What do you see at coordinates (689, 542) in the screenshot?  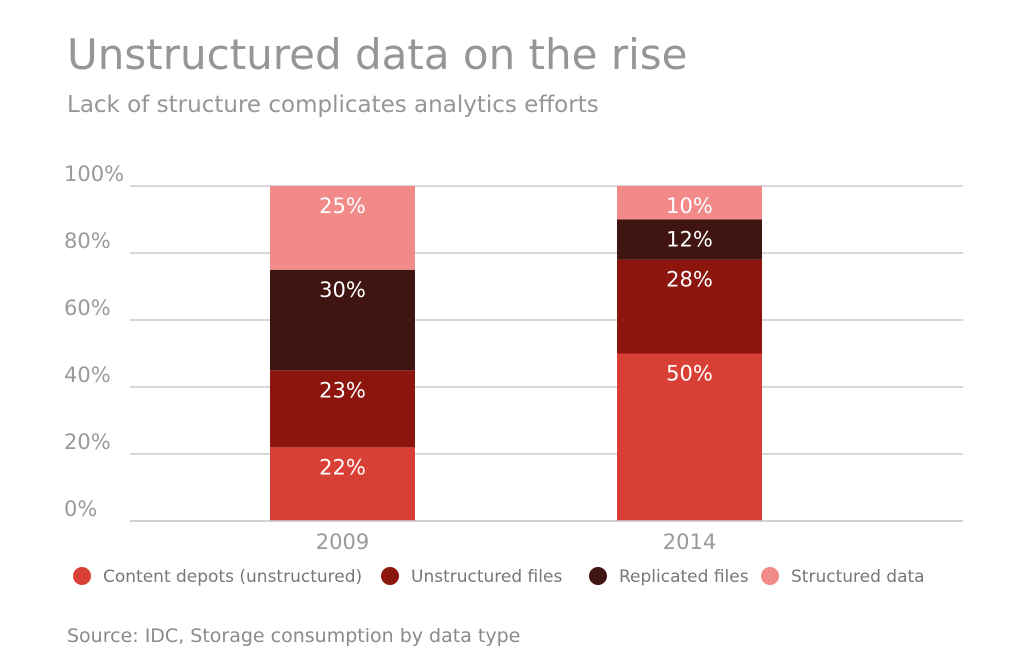 I see `x-tick-label: 2014` at bounding box center [689, 542].